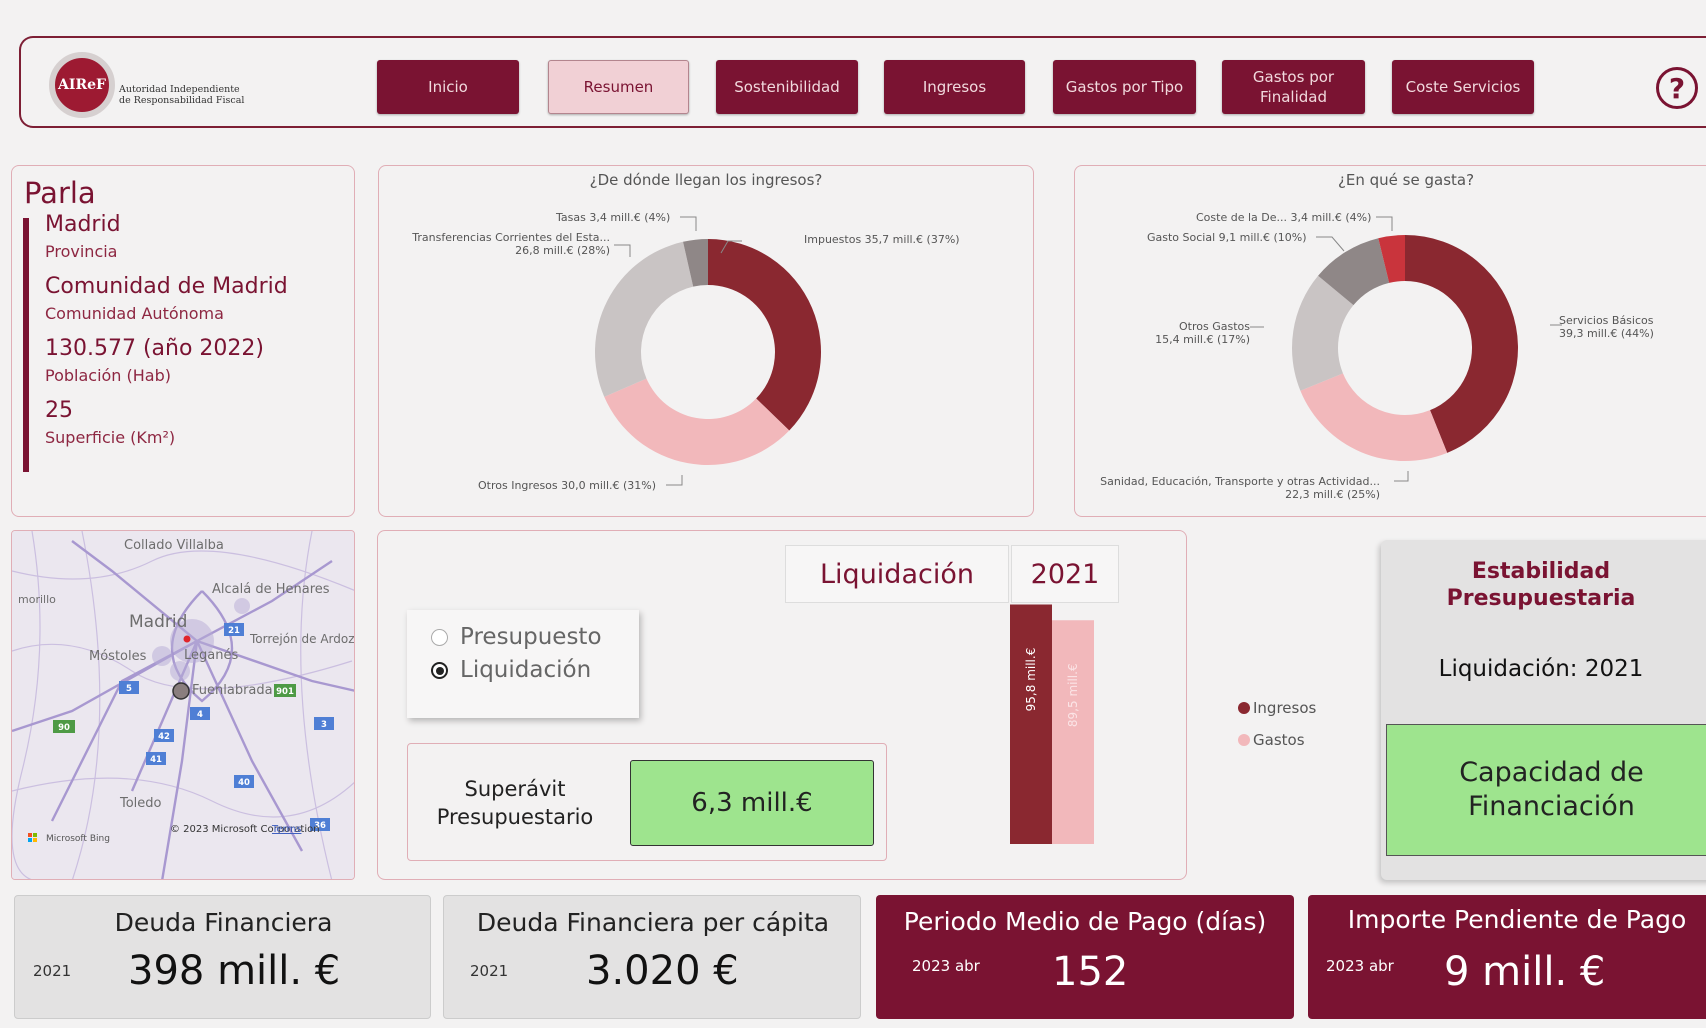 Image resolution: width=1706 pixels, height=1028 pixels. I want to click on ingresos-title: ¿De dónde llegan los ingresos?, so click(706, 180).